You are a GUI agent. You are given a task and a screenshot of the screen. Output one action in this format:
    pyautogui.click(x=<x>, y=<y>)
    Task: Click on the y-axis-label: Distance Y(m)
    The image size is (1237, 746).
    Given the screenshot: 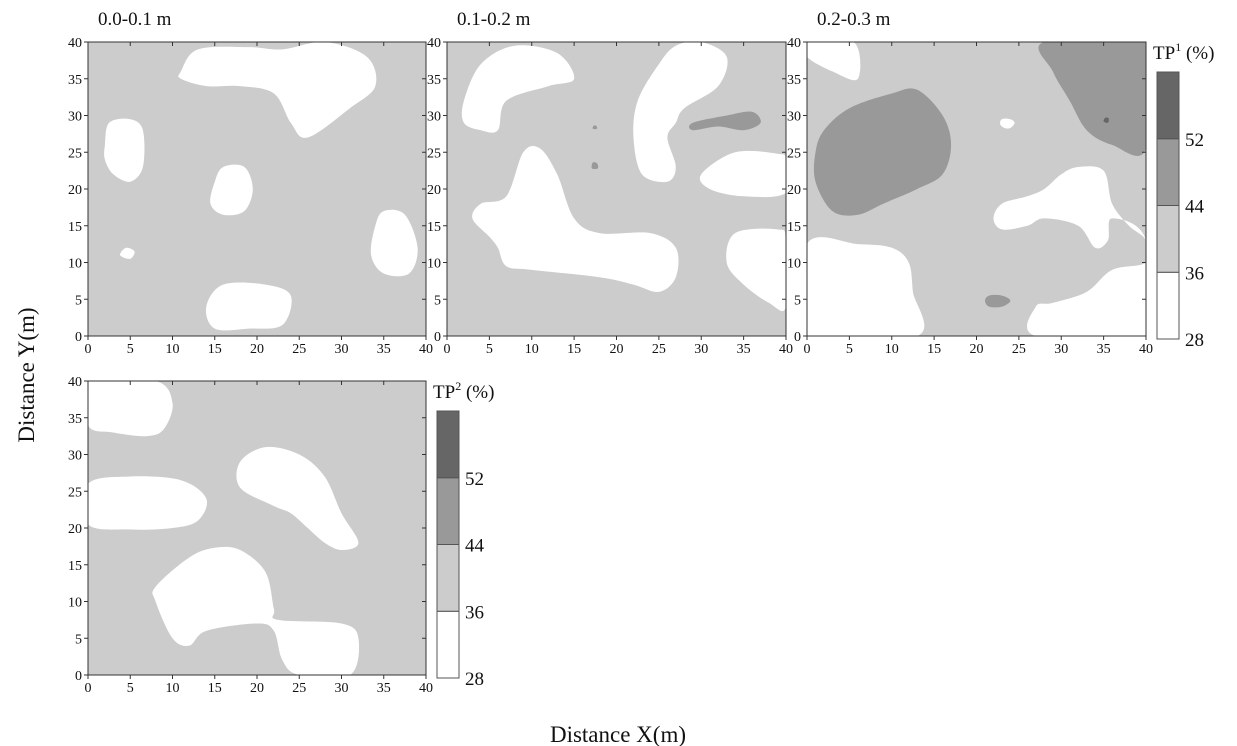 What is the action you would take?
    pyautogui.click(x=26, y=374)
    